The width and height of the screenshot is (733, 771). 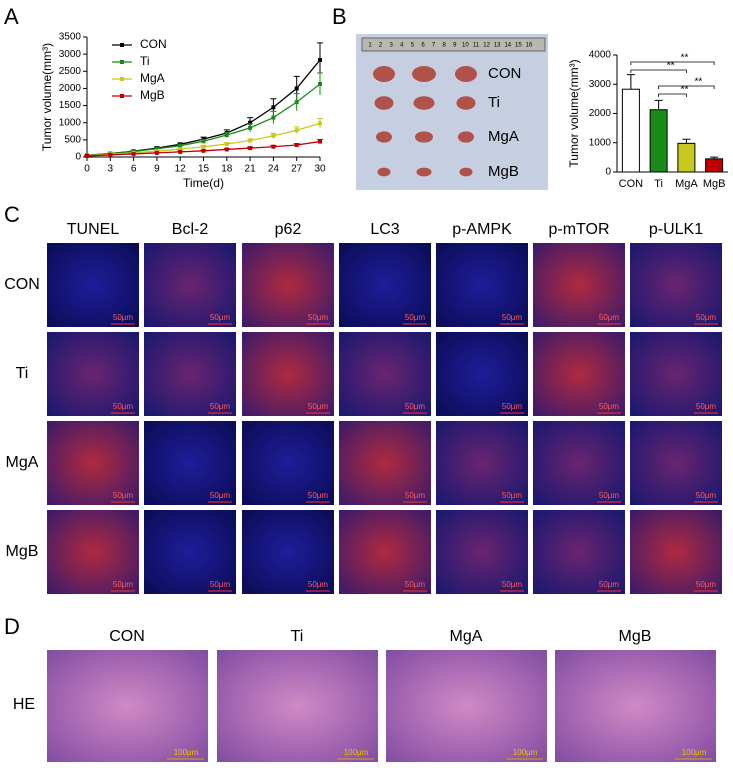 What do you see at coordinates (72, 139) in the screenshot?
I see `y-tick-label: 500` at bounding box center [72, 139].